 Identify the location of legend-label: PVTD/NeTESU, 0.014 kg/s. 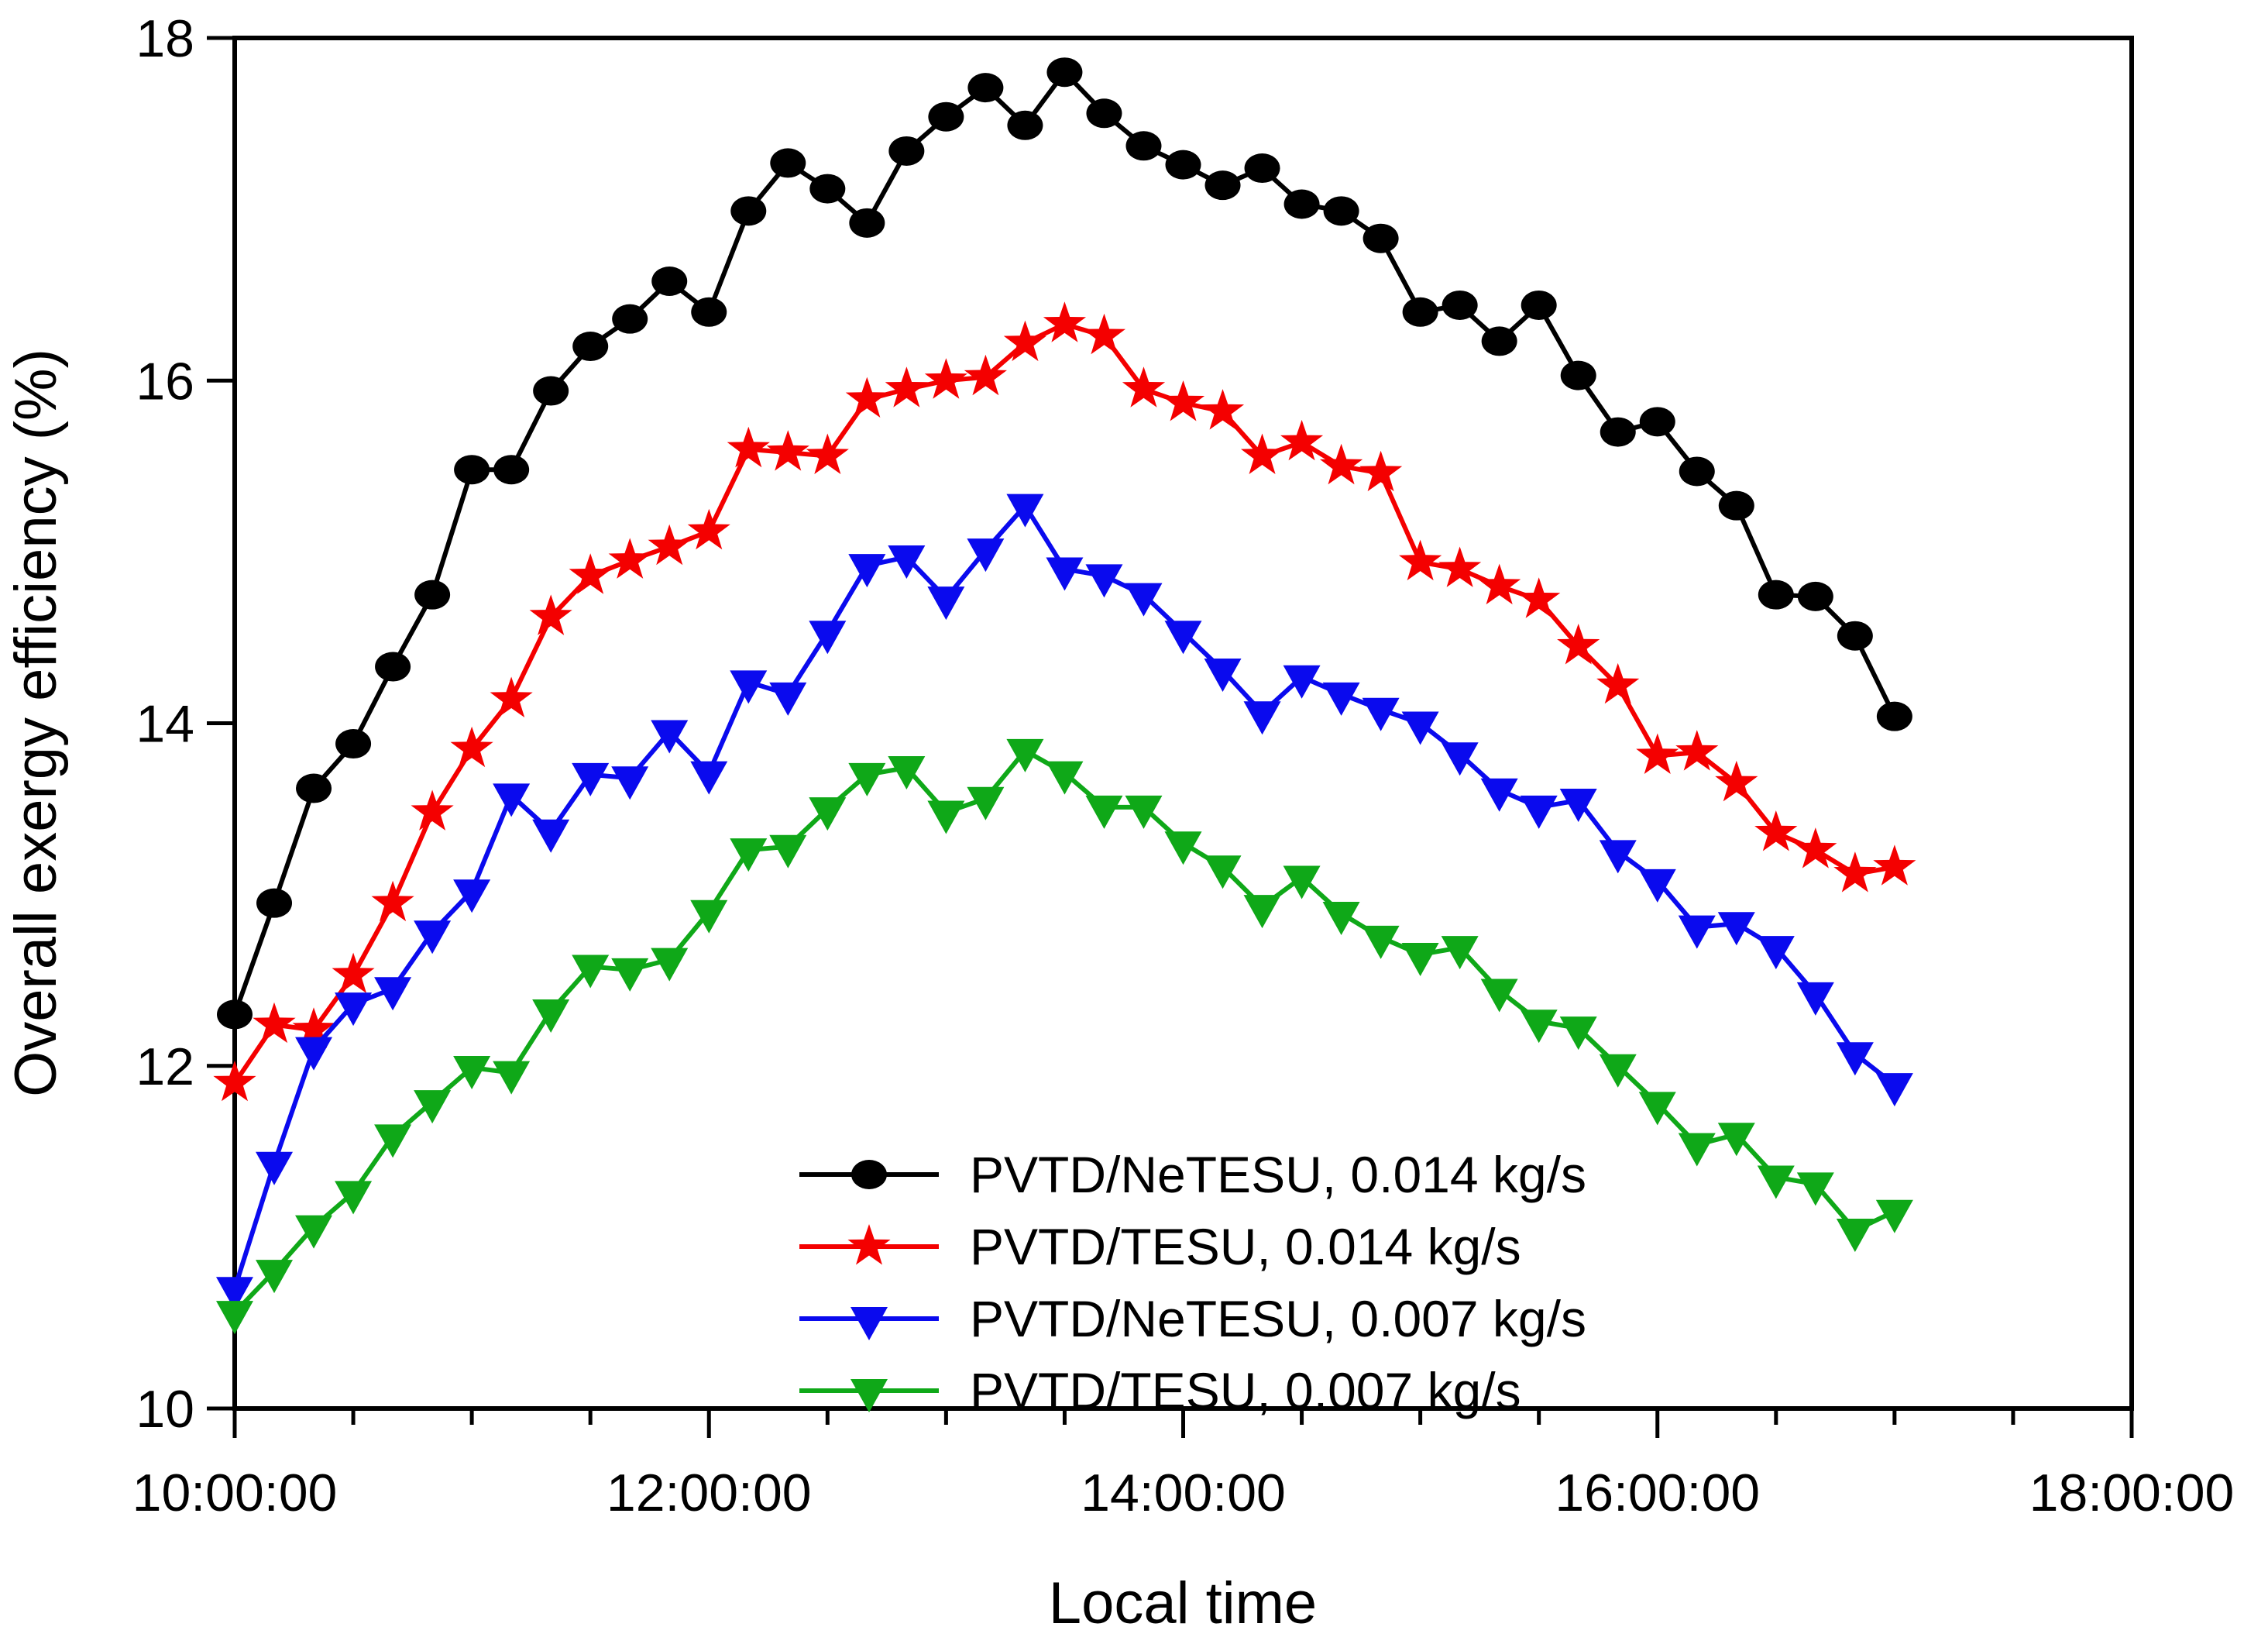
(1278, 1174).